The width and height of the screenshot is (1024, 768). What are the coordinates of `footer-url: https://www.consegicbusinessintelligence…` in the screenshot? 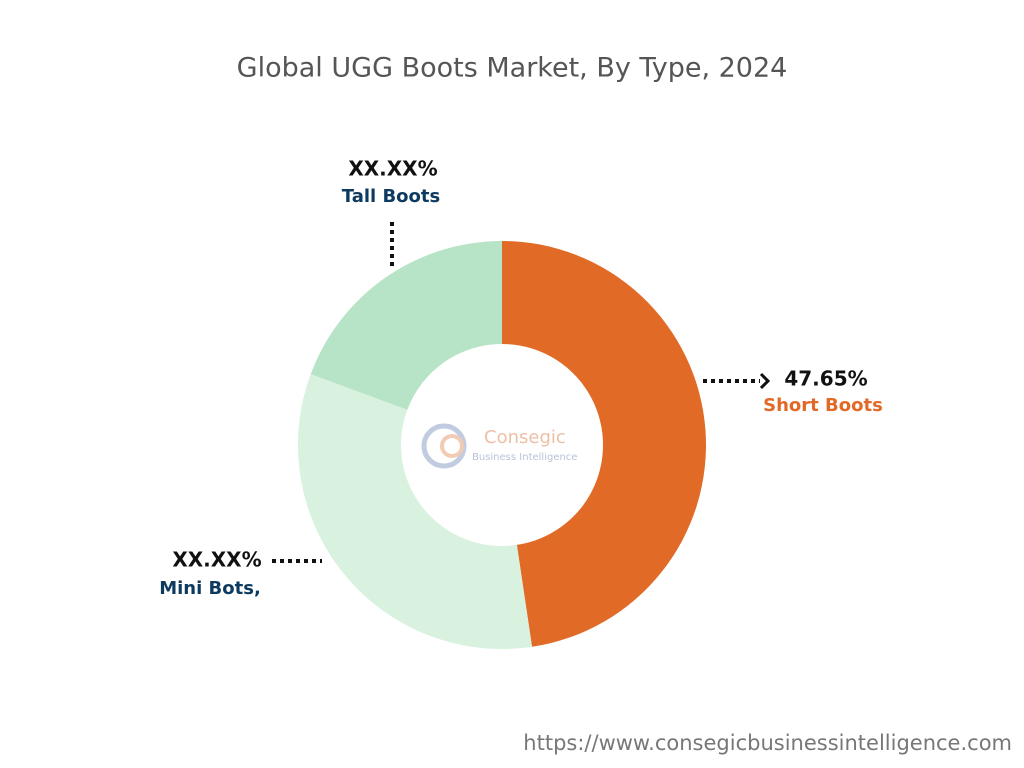 It's located at (767, 743).